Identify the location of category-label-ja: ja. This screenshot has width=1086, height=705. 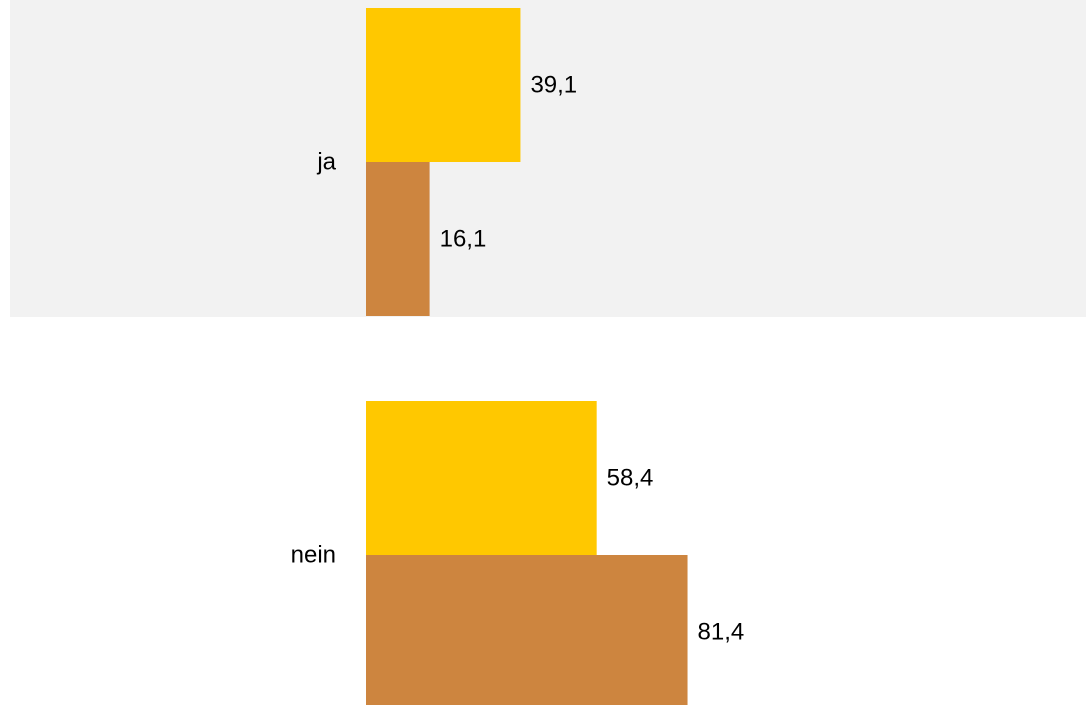
(326, 162).